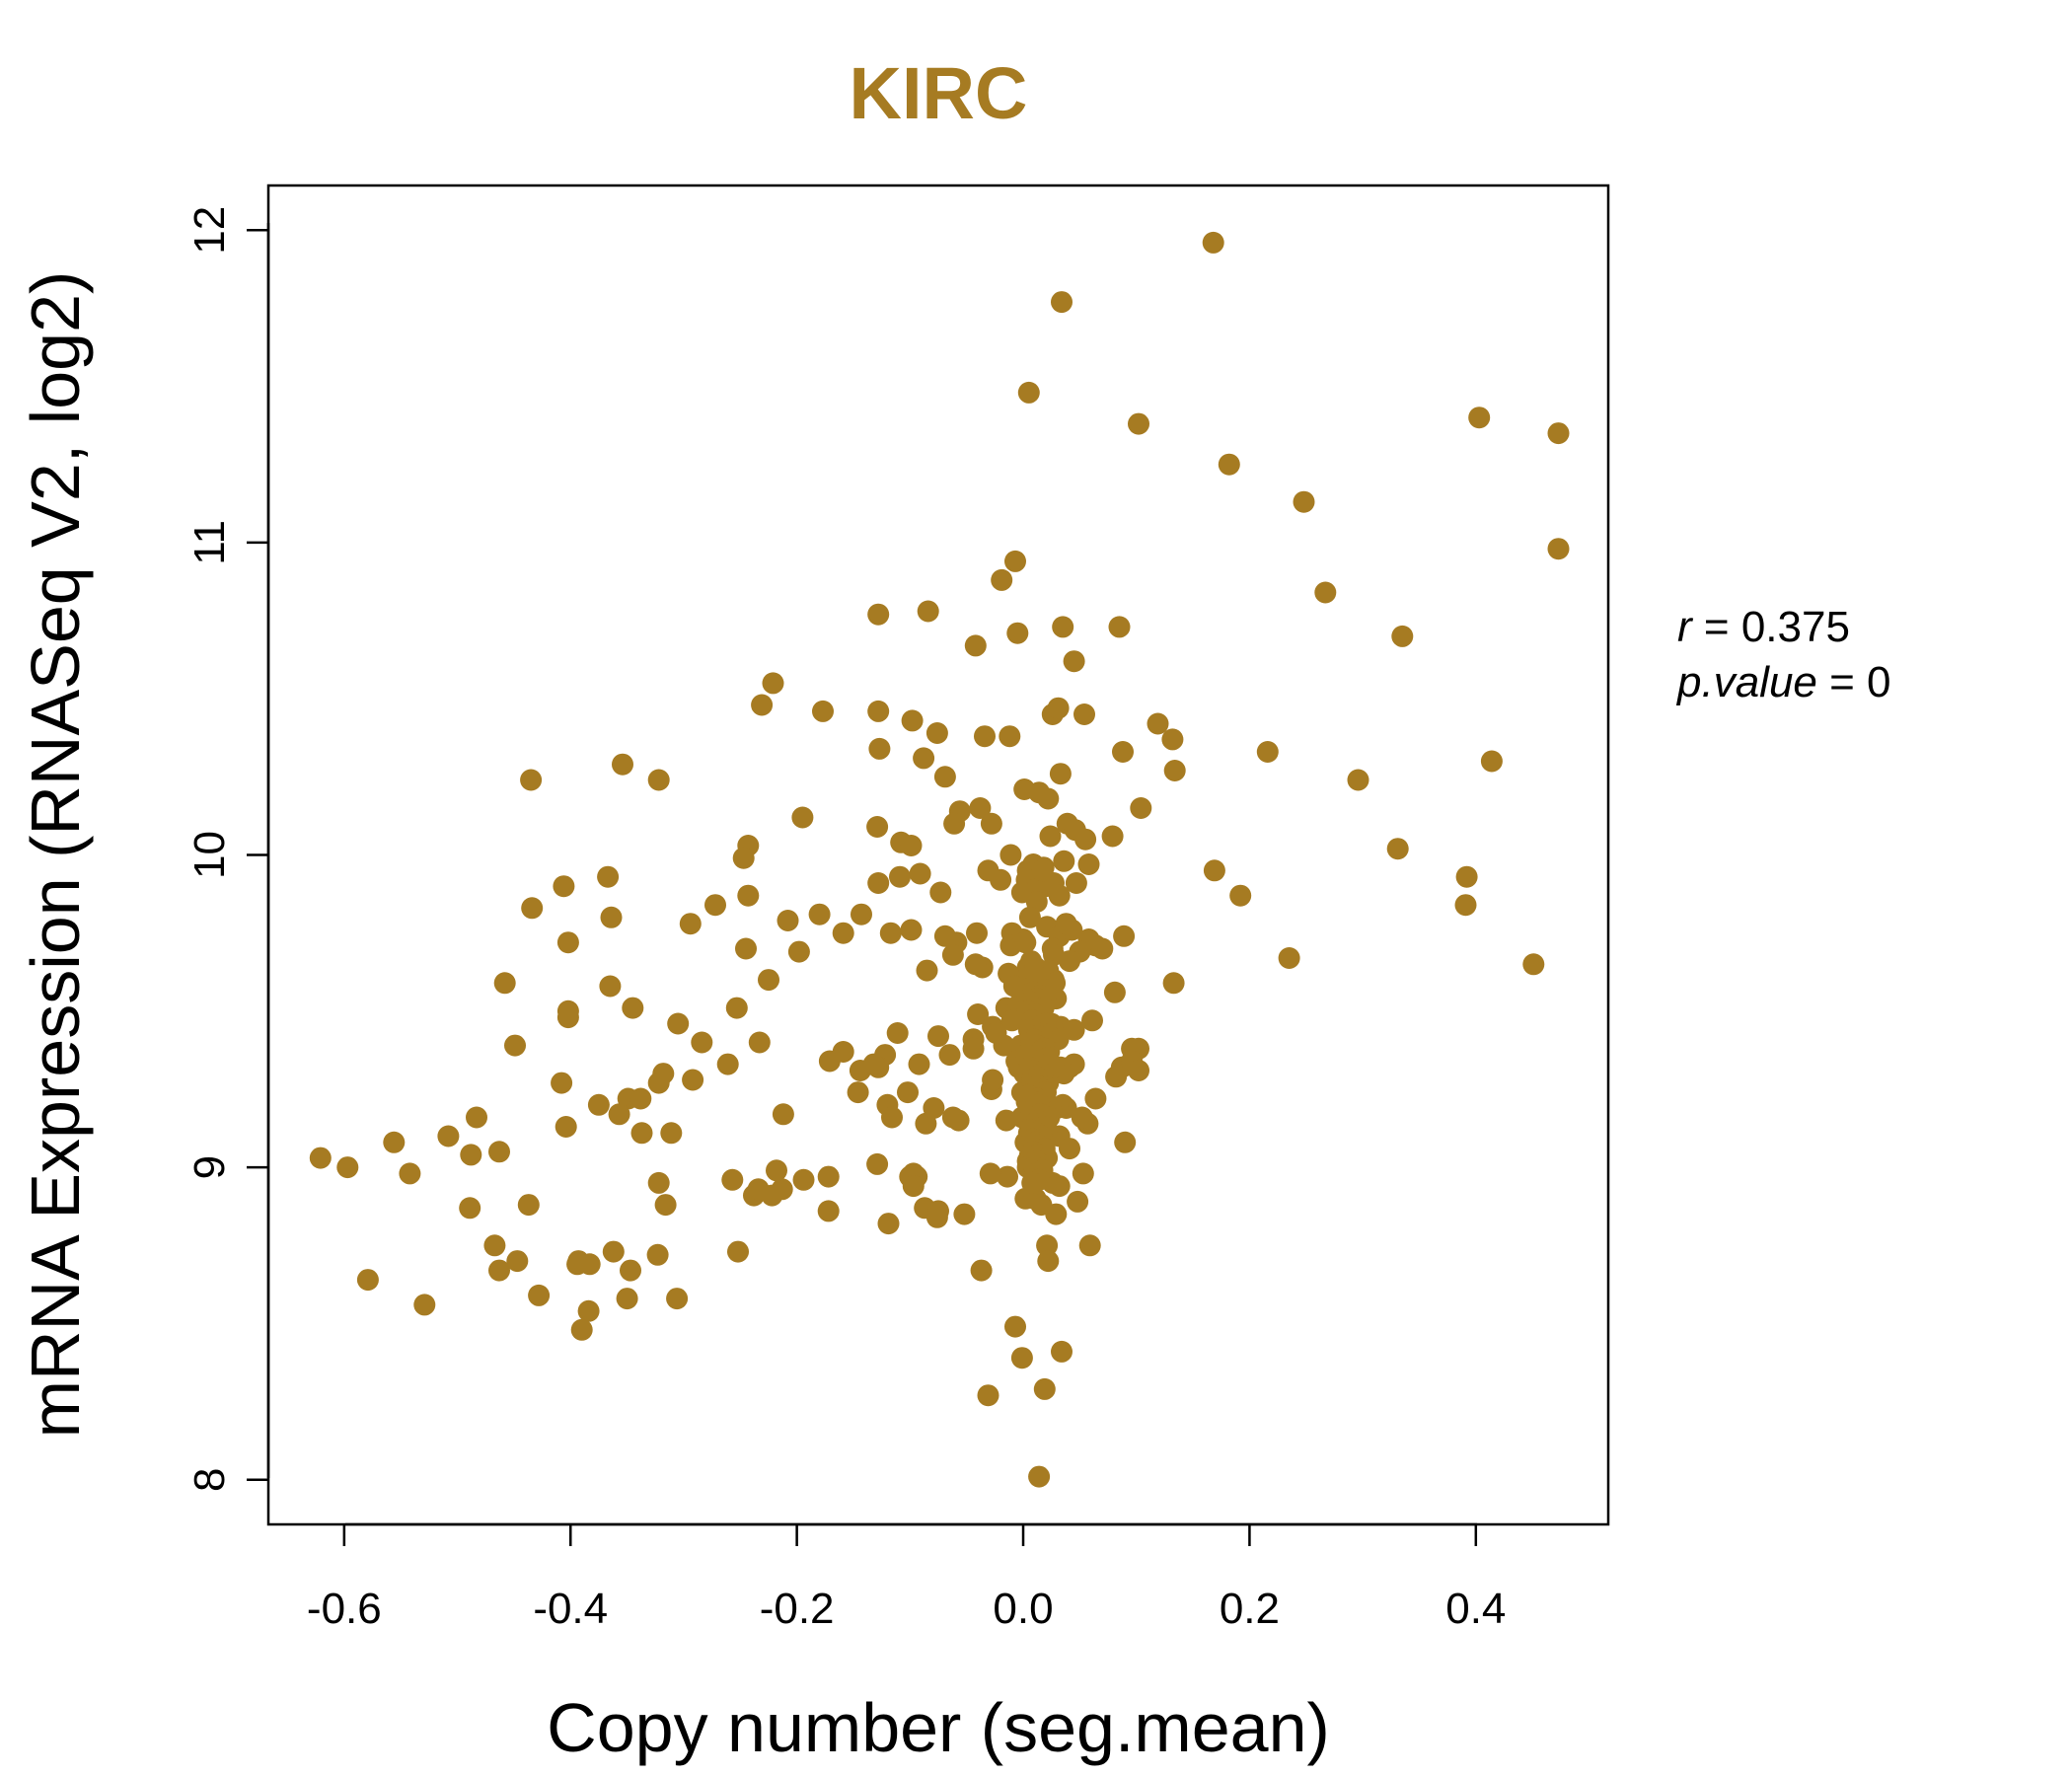 This screenshot has width=2072, height=1776. What do you see at coordinates (1023, 1609) in the screenshot?
I see `x-tick-label: 0.0` at bounding box center [1023, 1609].